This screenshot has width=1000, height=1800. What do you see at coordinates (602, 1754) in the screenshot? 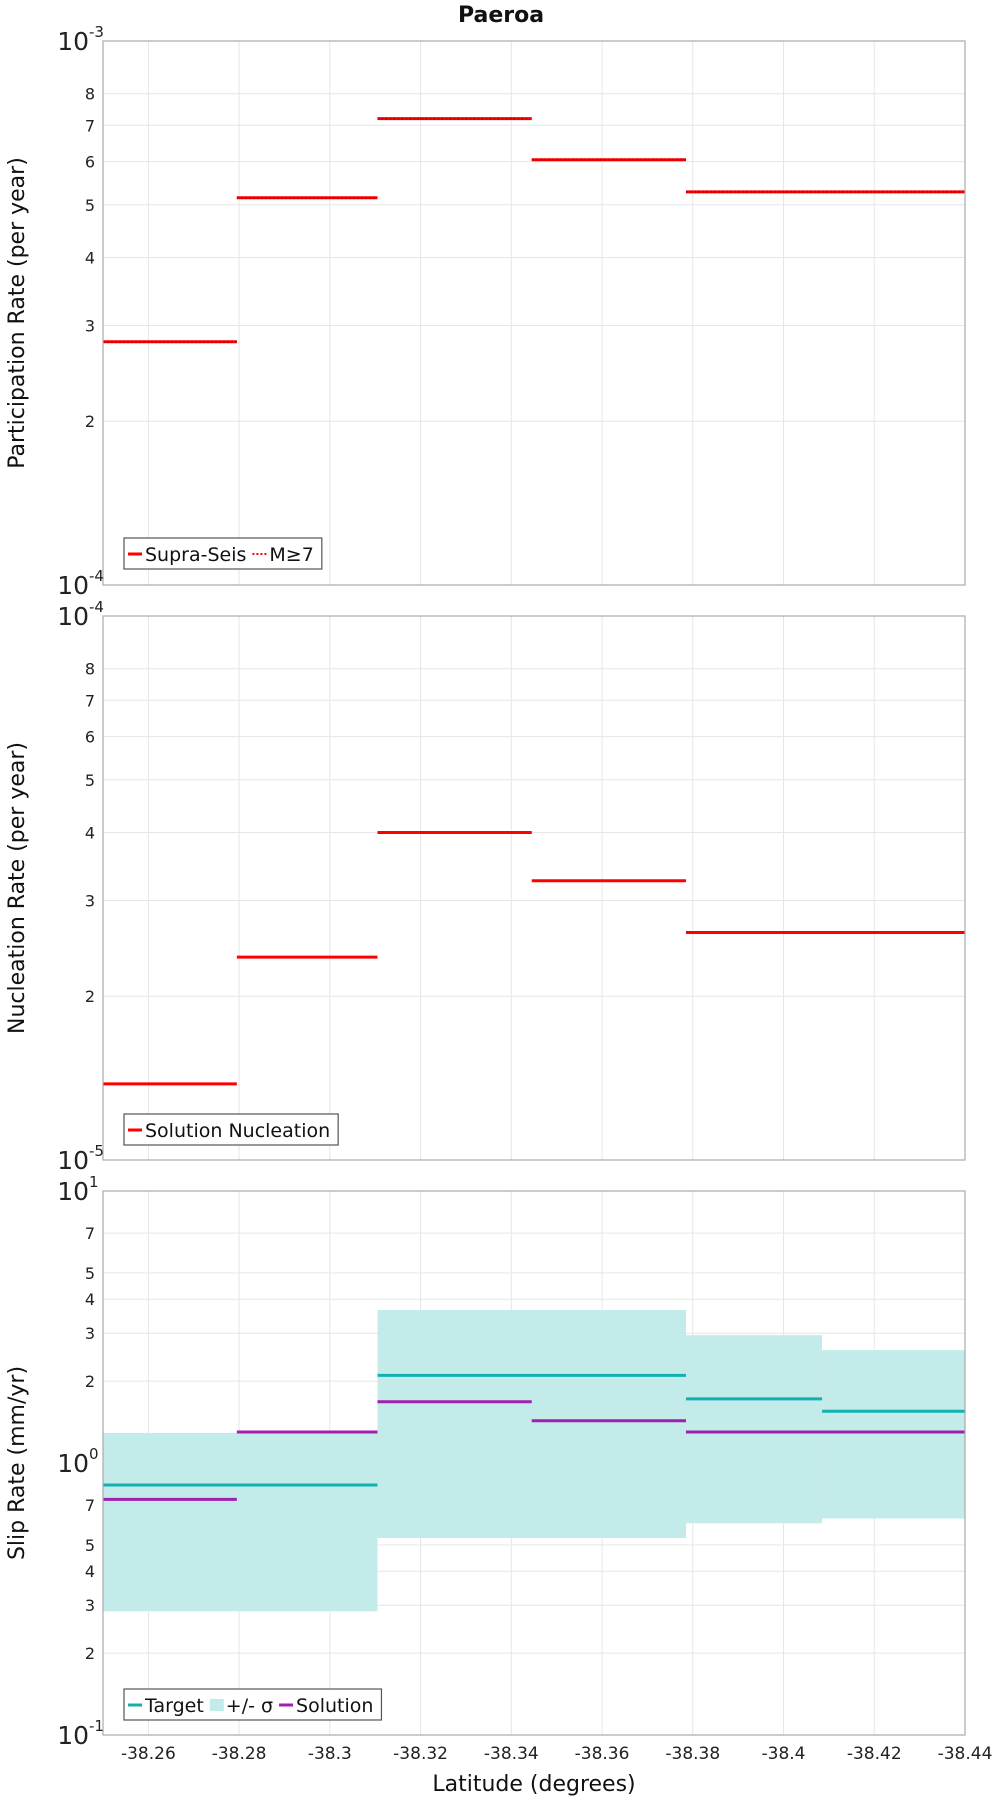
I see `x-tick-label: -38.36` at bounding box center [602, 1754].